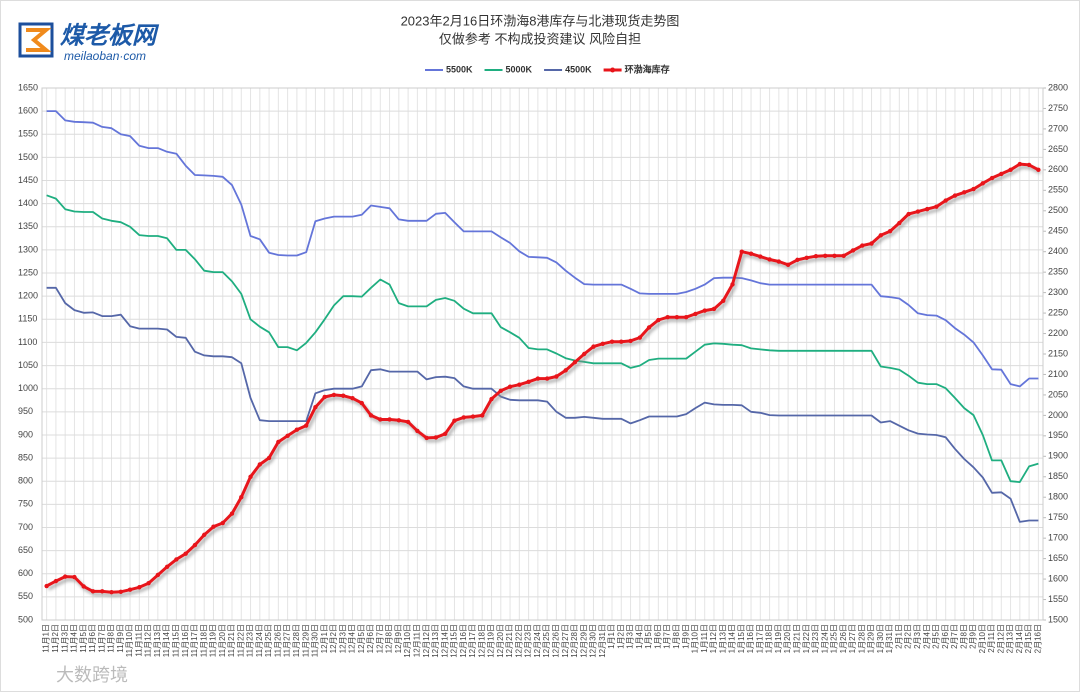 The image size is (1080, 692). Describe the element at coordinates (722, 638) in the screenshot. I see `x-tick-label: 1月13日` at that location.